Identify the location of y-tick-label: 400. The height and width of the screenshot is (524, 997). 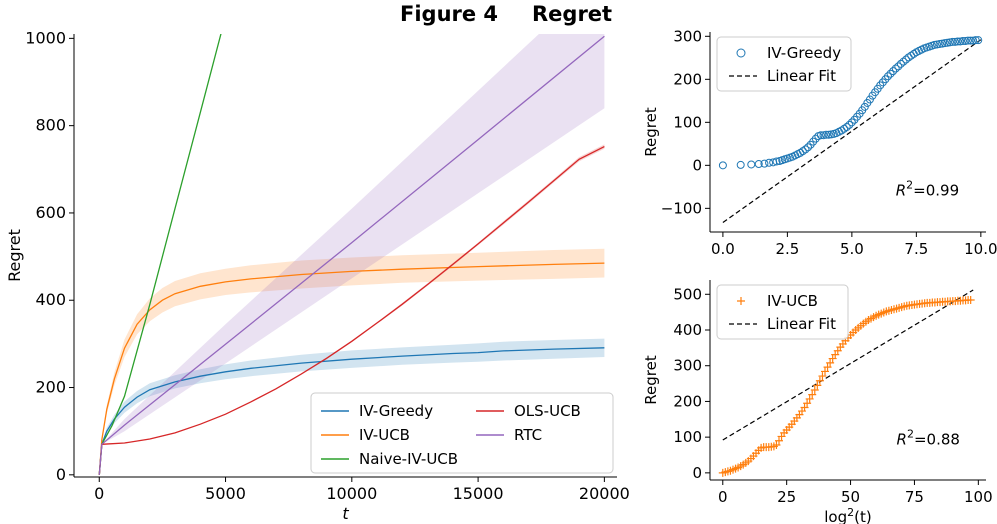
(50, 299).